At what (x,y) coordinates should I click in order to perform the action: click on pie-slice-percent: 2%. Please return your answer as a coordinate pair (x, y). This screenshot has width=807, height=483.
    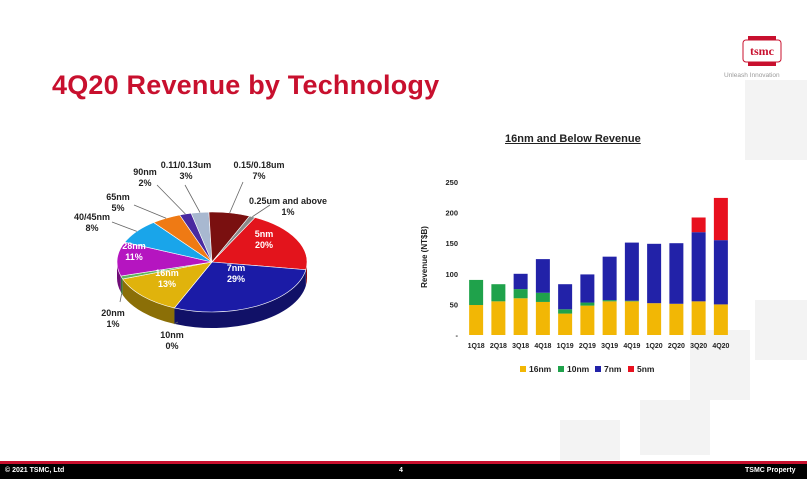
    Looking at the image, I should click on (144, 183).